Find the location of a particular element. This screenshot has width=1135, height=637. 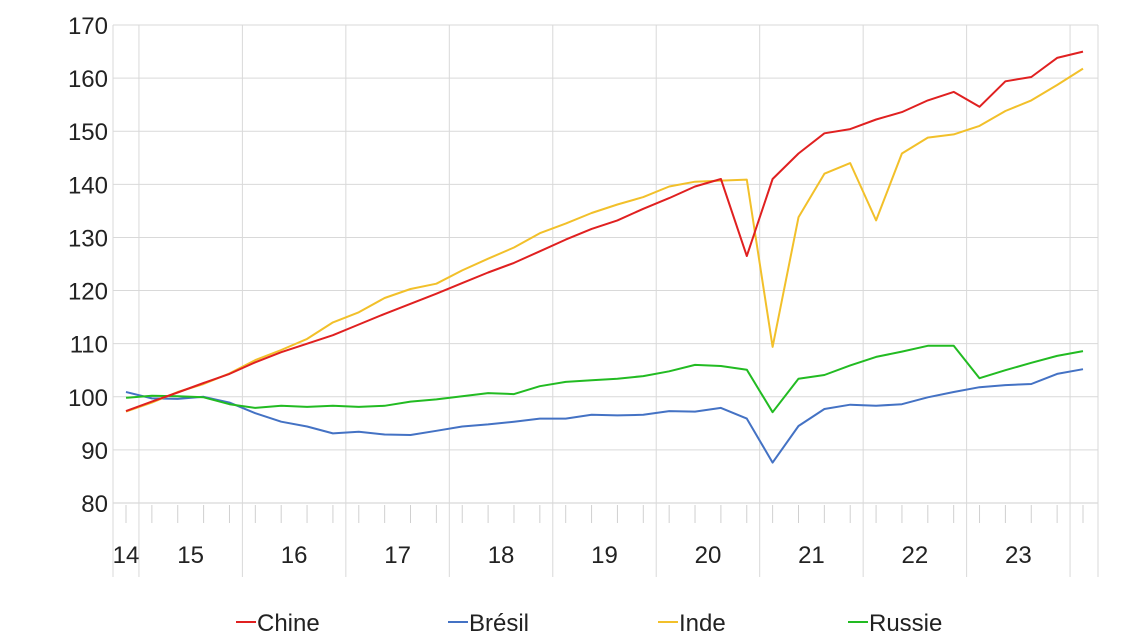

x-tick-label: 14 is located at coordinates (126, 555).